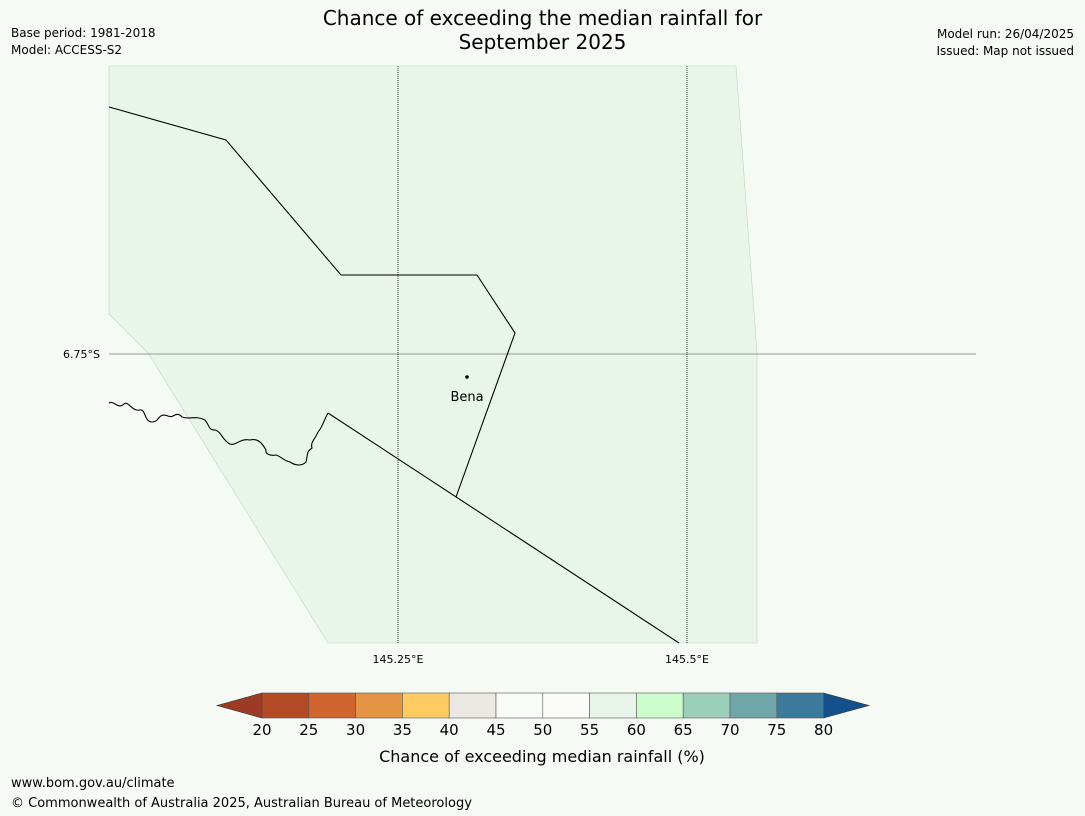  I want to click on base-period: Base period: 1981-2018, so click(83, 33).